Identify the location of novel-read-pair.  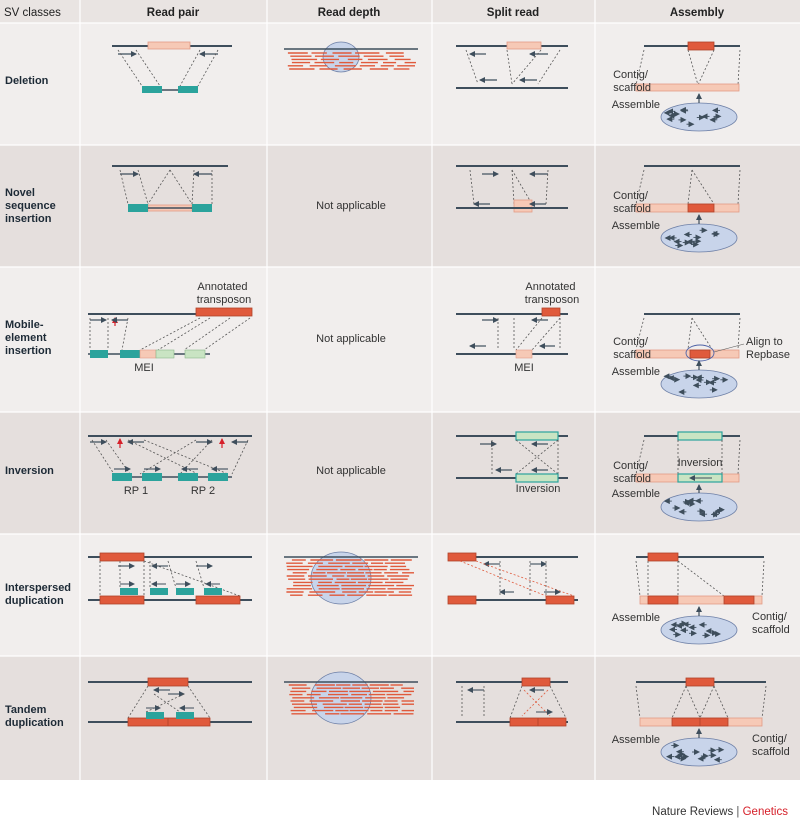
(170, 188).